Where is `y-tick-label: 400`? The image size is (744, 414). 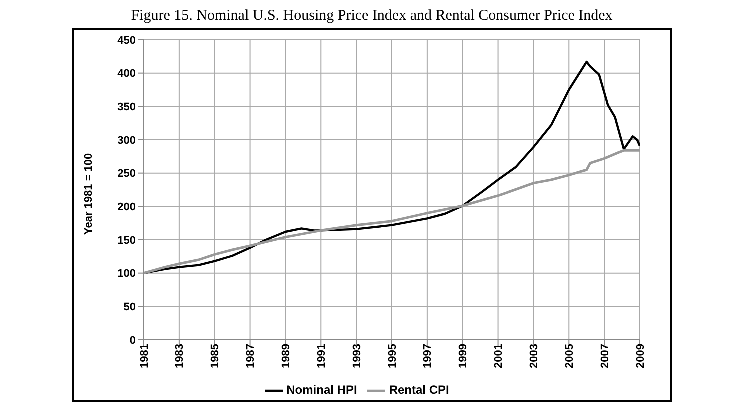
y-tick-label: 400 is located at coordinates (127, 74).